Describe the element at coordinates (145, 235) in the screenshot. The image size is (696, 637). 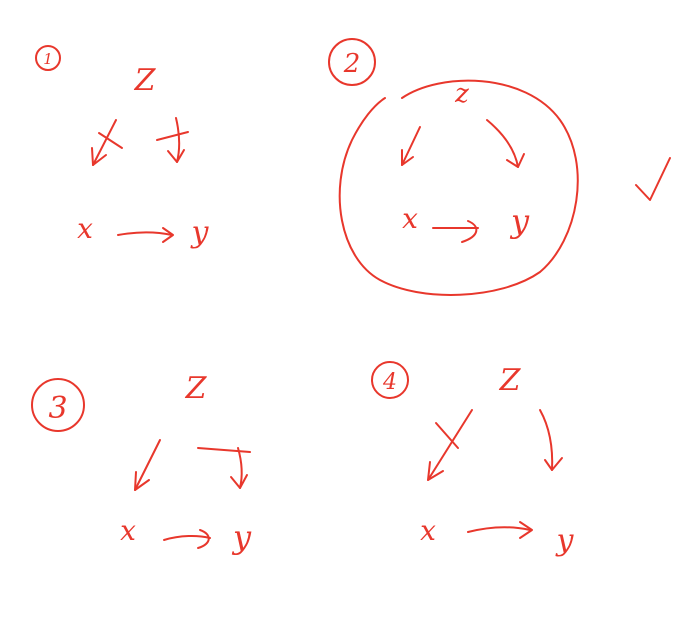
I see `diagram-1-edge-x-y` at that location.